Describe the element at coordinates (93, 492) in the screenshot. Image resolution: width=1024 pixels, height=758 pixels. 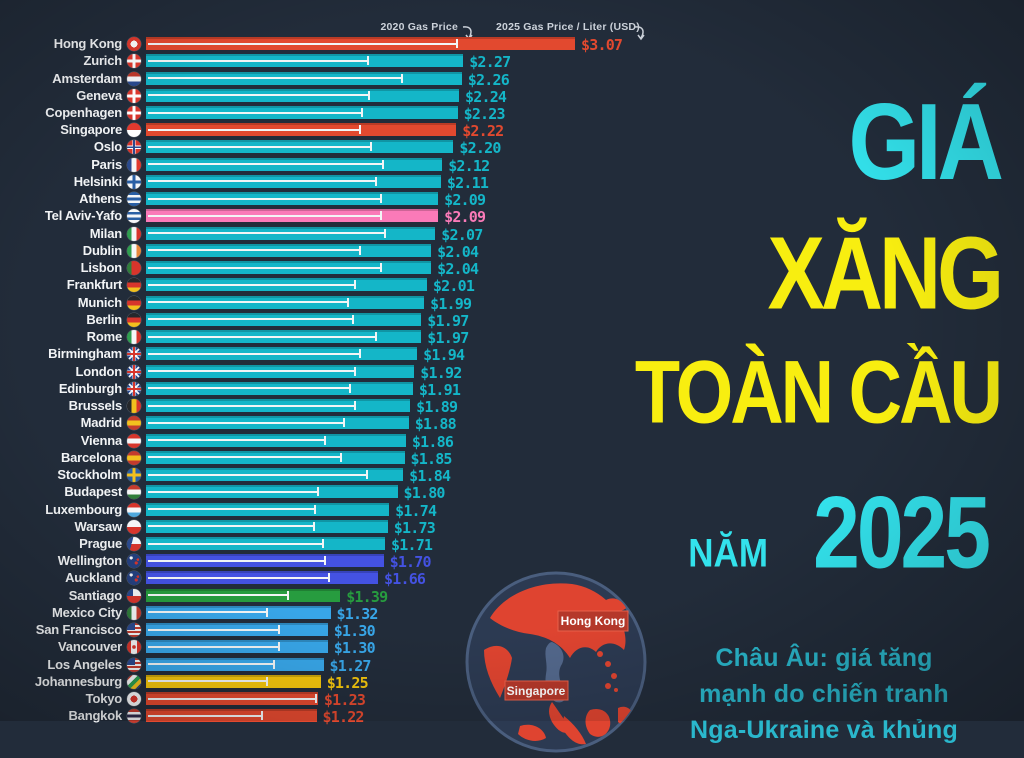
I see `city-label: Budapest` at that location.